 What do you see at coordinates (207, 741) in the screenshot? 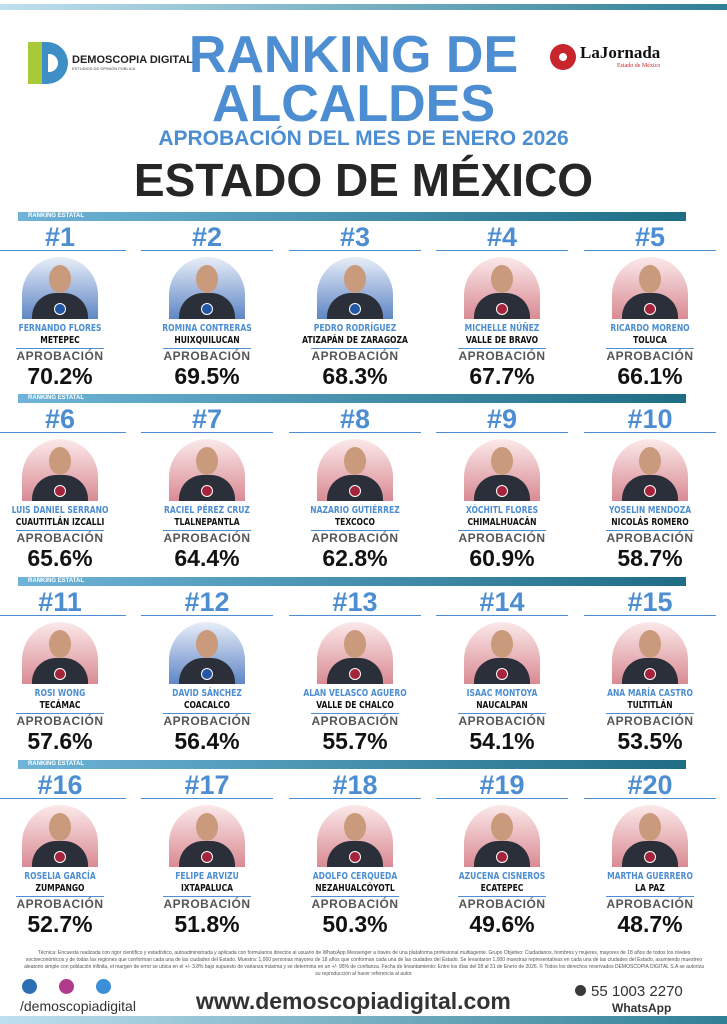
I see `approval-value: 56.4%` at bounding box center [207, 741].